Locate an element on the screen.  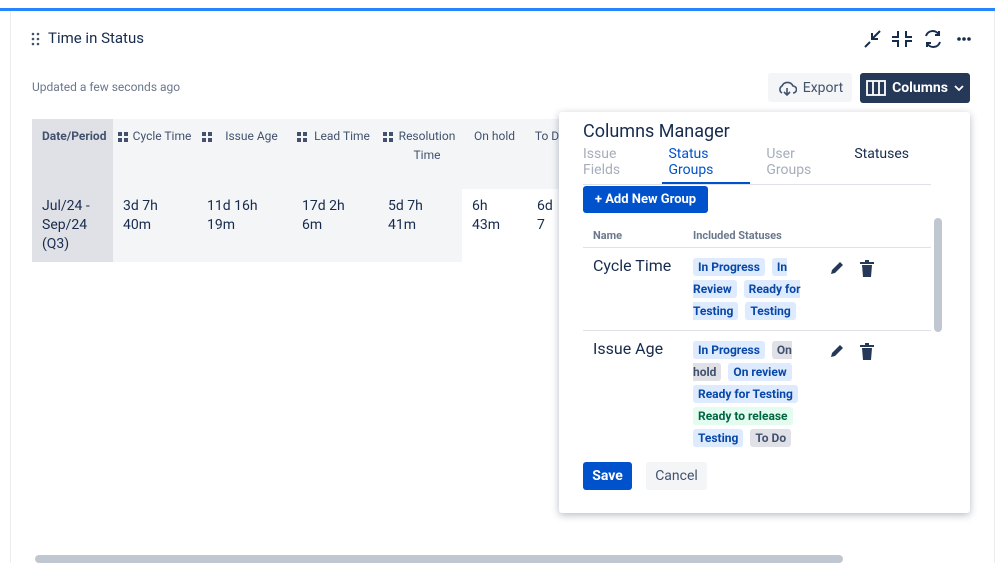
status-tag: To Do is located at coordinates (771, 438).